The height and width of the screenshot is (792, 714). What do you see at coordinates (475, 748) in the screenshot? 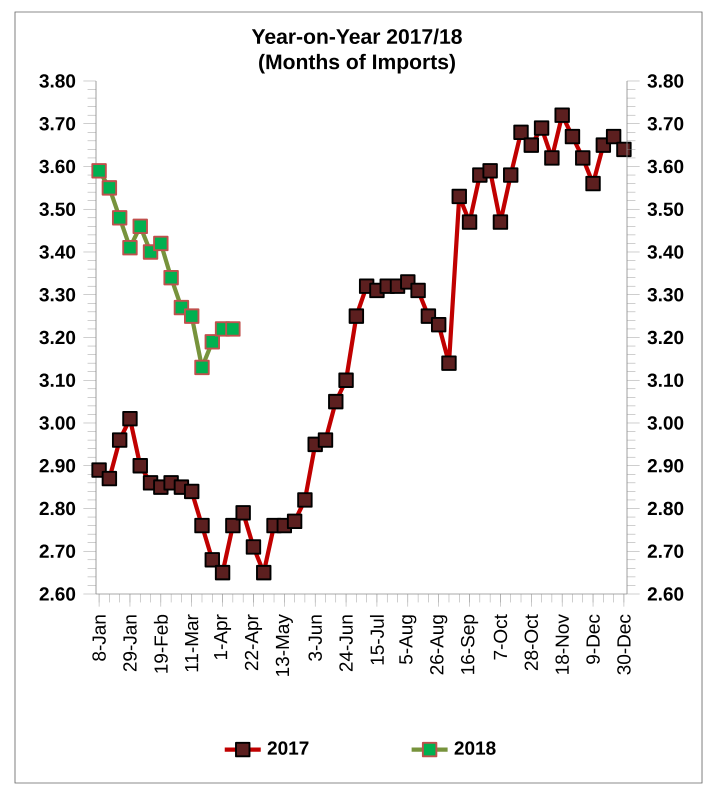
I see `legend-label: 2018` at bounding box center [475, 748].